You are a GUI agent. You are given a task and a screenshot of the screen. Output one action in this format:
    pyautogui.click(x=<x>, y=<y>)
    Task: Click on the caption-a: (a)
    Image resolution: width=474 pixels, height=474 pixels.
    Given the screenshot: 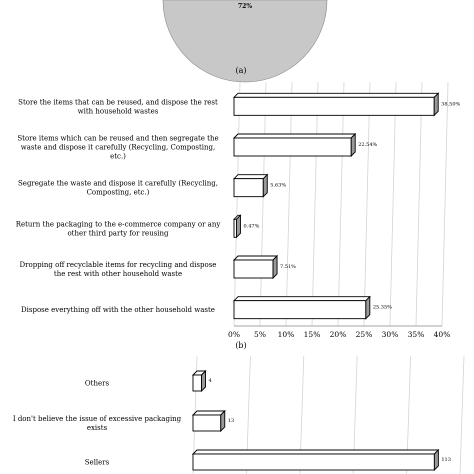 What is the action you would take?
    pyautogui.click(x=240, y=70)
    